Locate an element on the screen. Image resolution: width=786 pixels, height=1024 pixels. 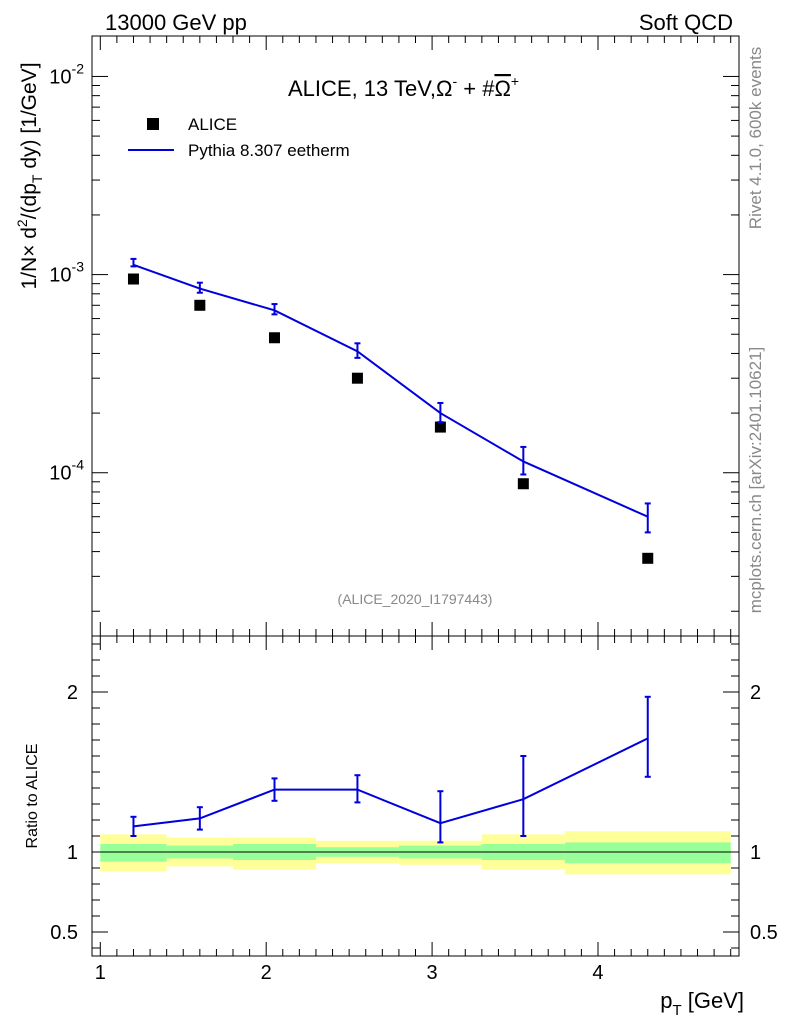
ratio-series is located at coordinates (390, 769).